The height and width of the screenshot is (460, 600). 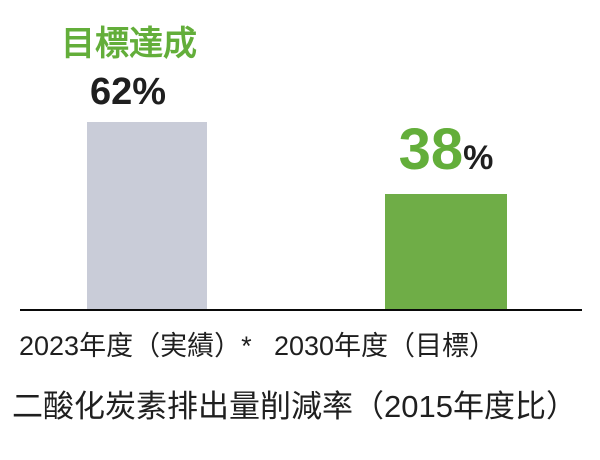 I want to click on percent-sign-2023: %, so click(x=149, y=92).